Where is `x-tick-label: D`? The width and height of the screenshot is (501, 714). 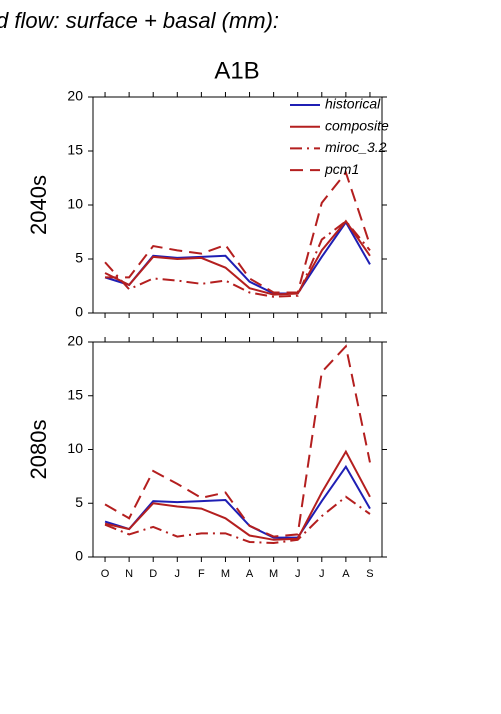
x-tick-label: D is located at coordinates (153, 574).